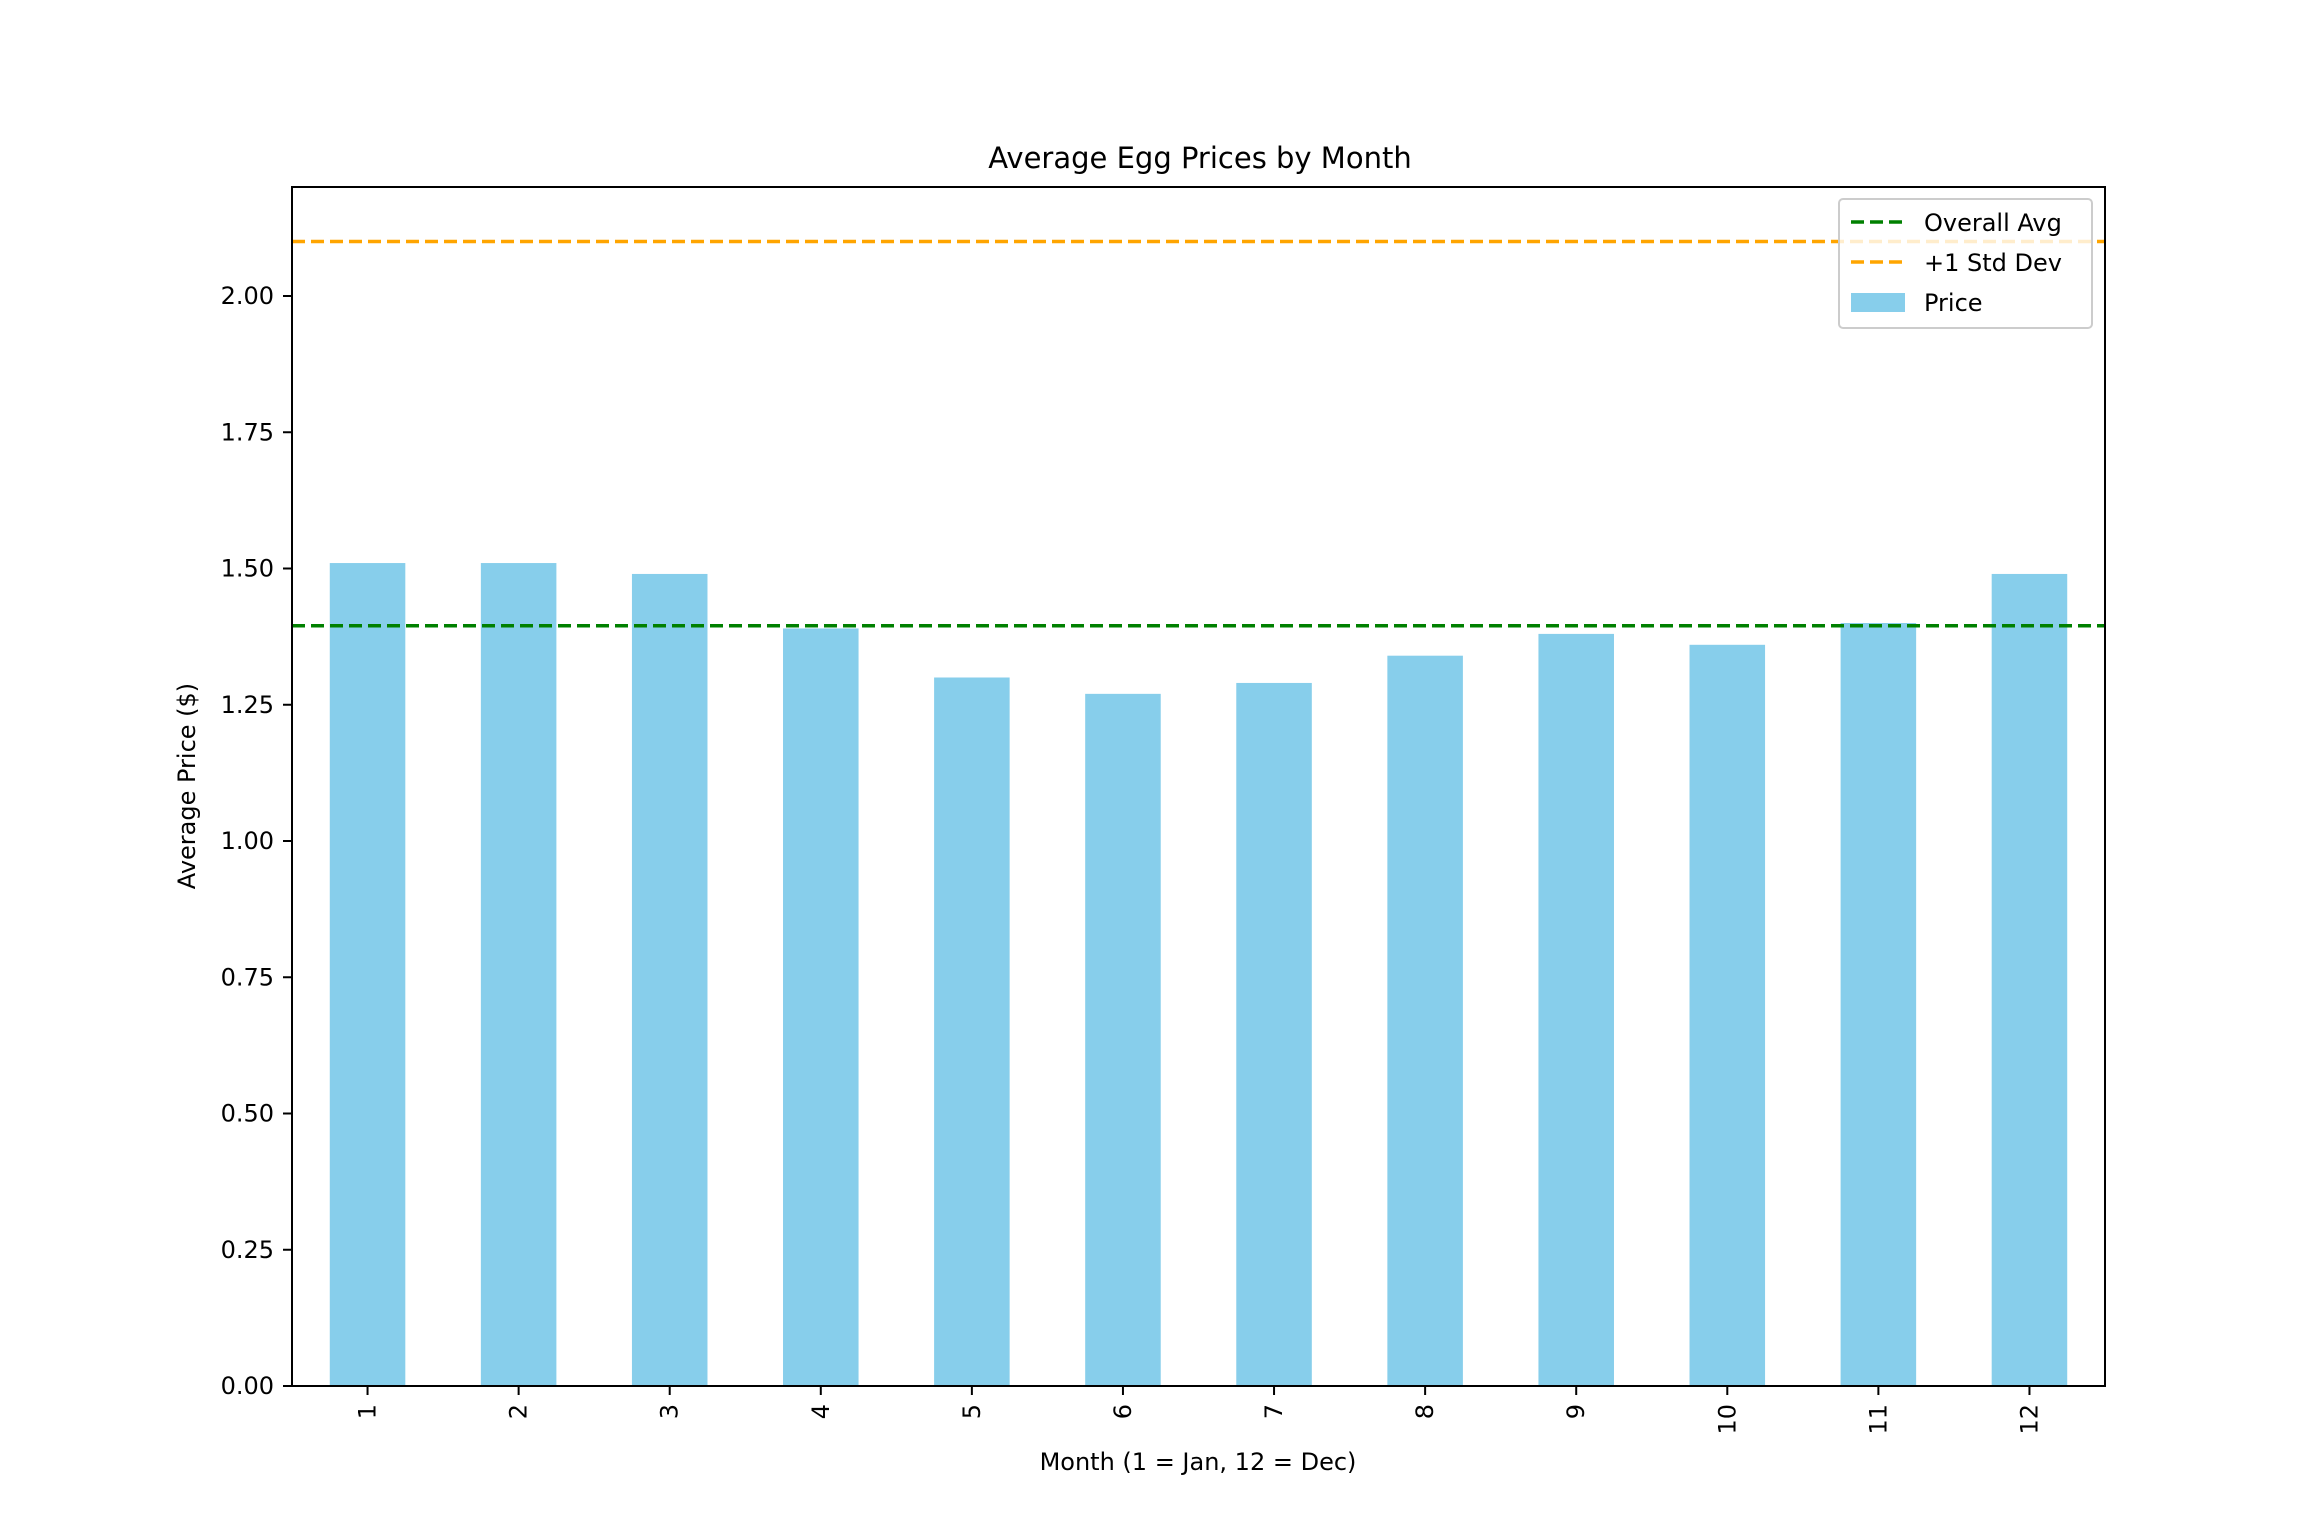 The width and height of the screenshot is (2304, 1536). What do you see at coordinates (1123, 1411) in the screenshot?
I see `x-tick-label: 6` at bounding box center [1123, 1411].